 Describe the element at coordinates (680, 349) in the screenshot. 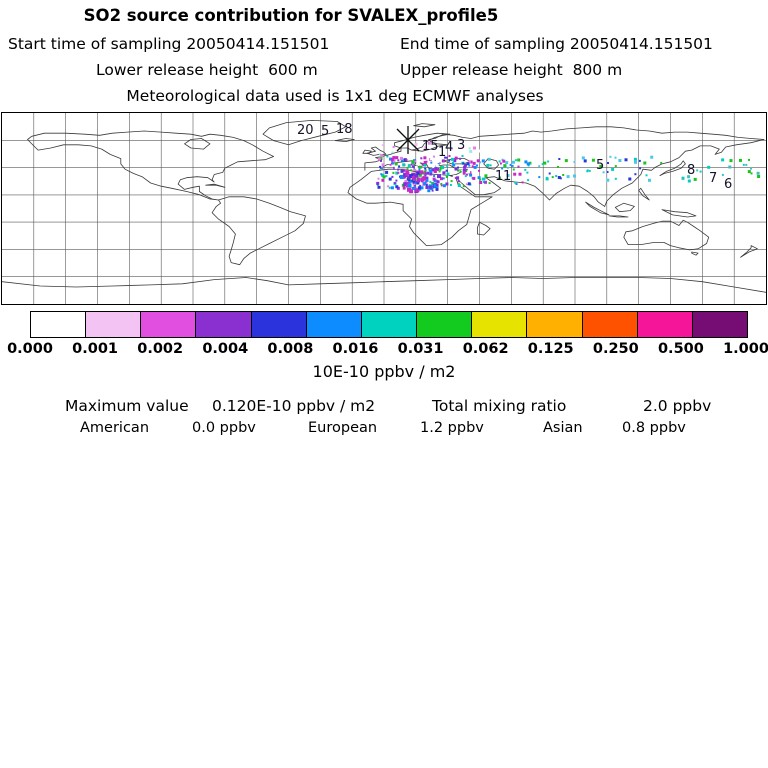

I see `colorbar-tick: 0.500` at that location.